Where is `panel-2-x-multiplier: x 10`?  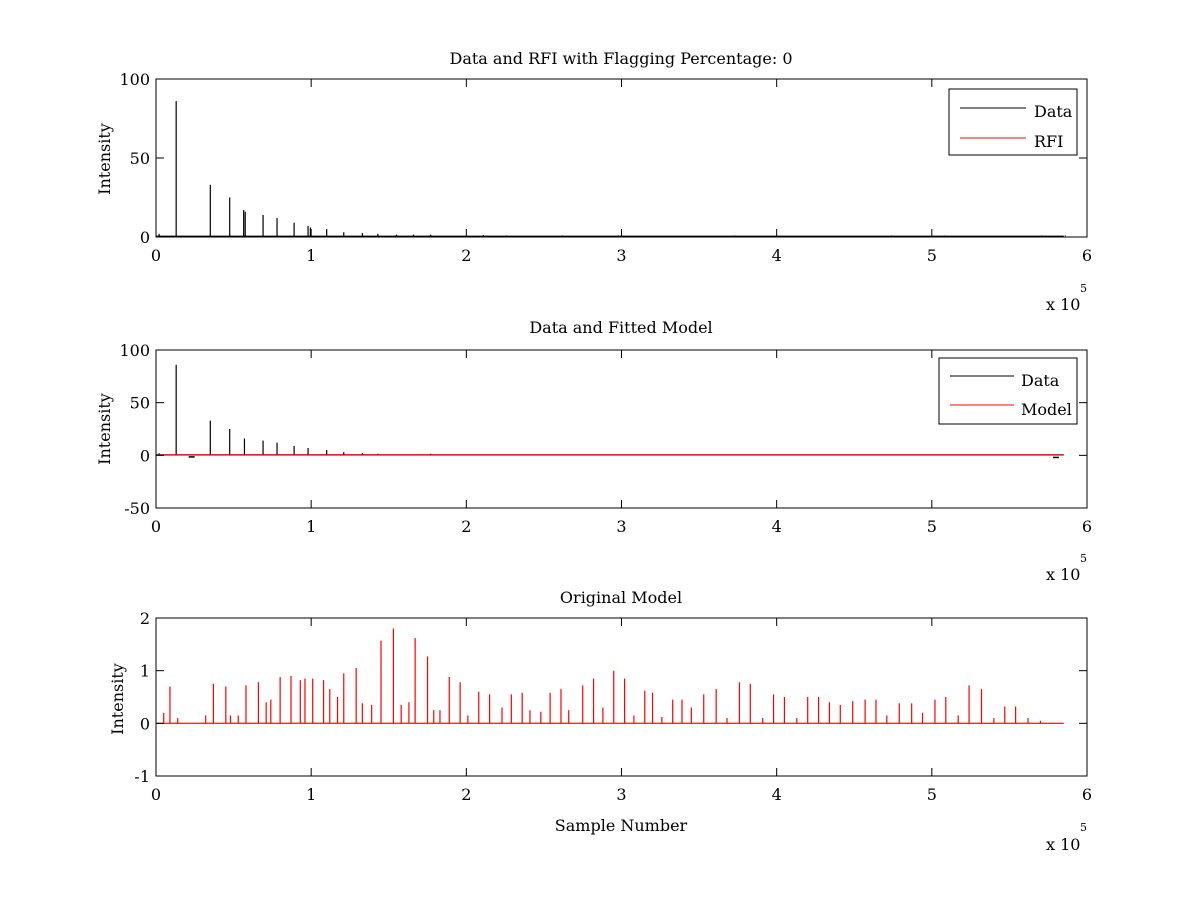
panel-2-x-multiplier: x 10 is located at coordinates (1063, 574).